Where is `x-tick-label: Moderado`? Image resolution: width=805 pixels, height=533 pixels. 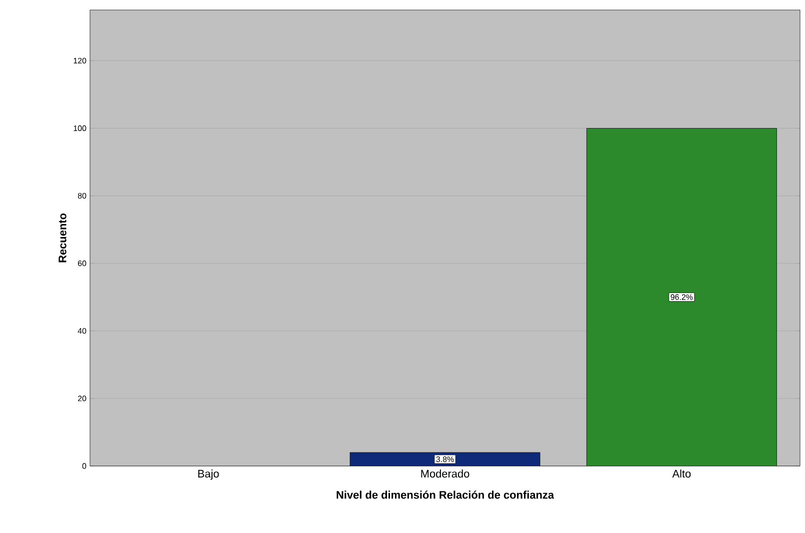 x-tick-label: Moderado is located at coordinates (445, 474).